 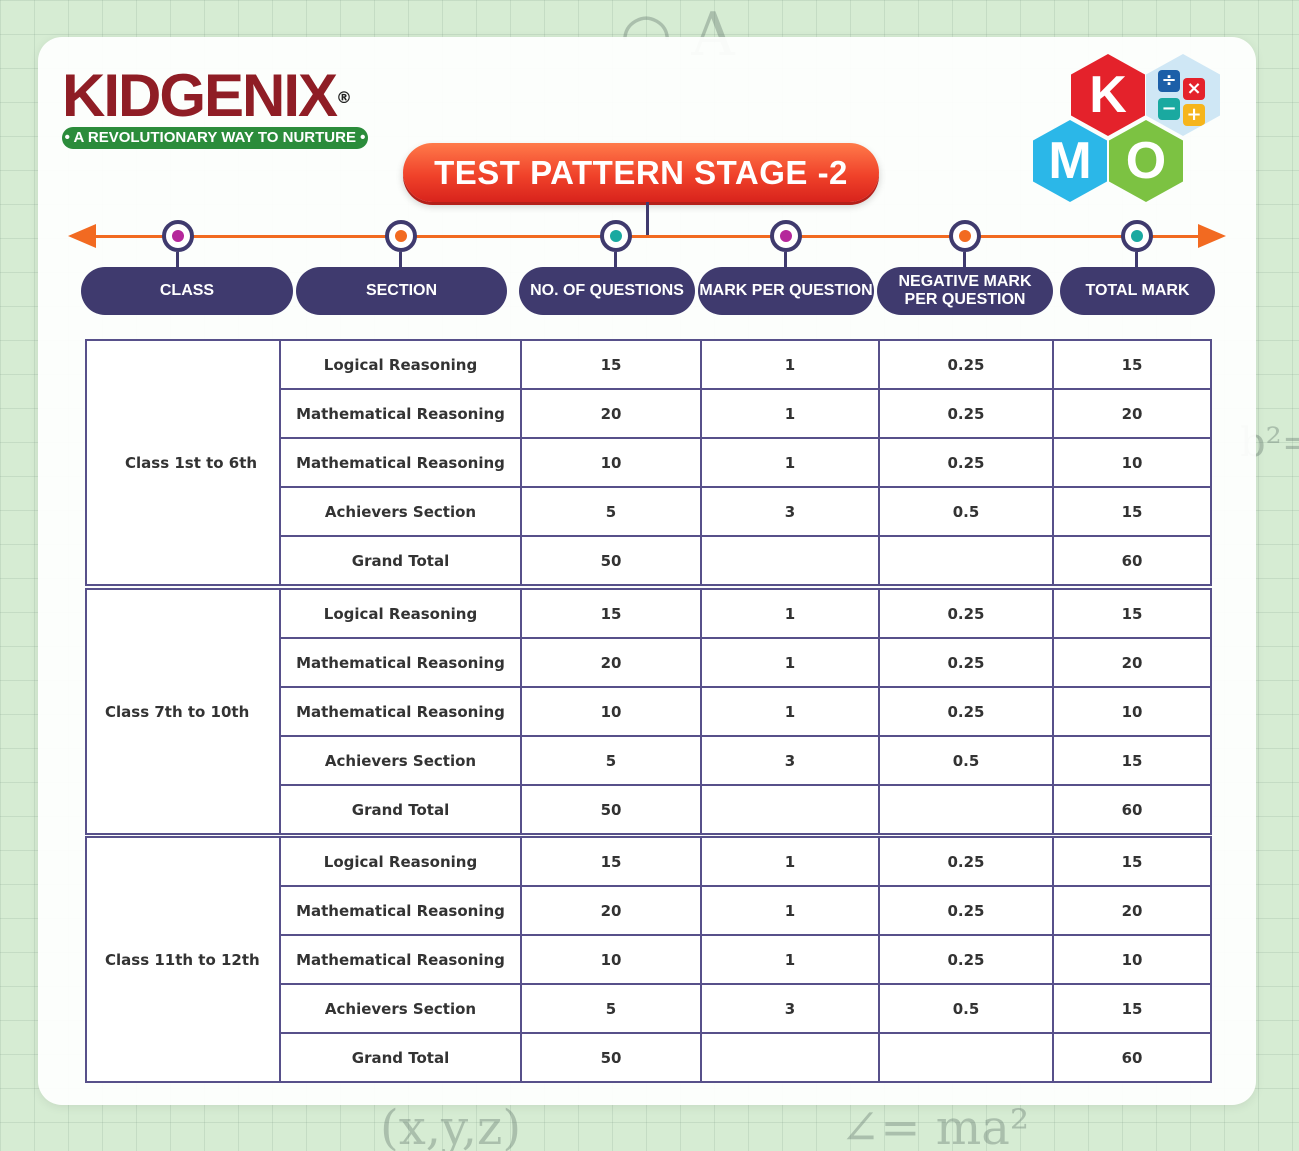 What do you see at coordinates (187, 291) in the screenshot?
I see `header-class: CLASS` at bounding box center [187, 291].